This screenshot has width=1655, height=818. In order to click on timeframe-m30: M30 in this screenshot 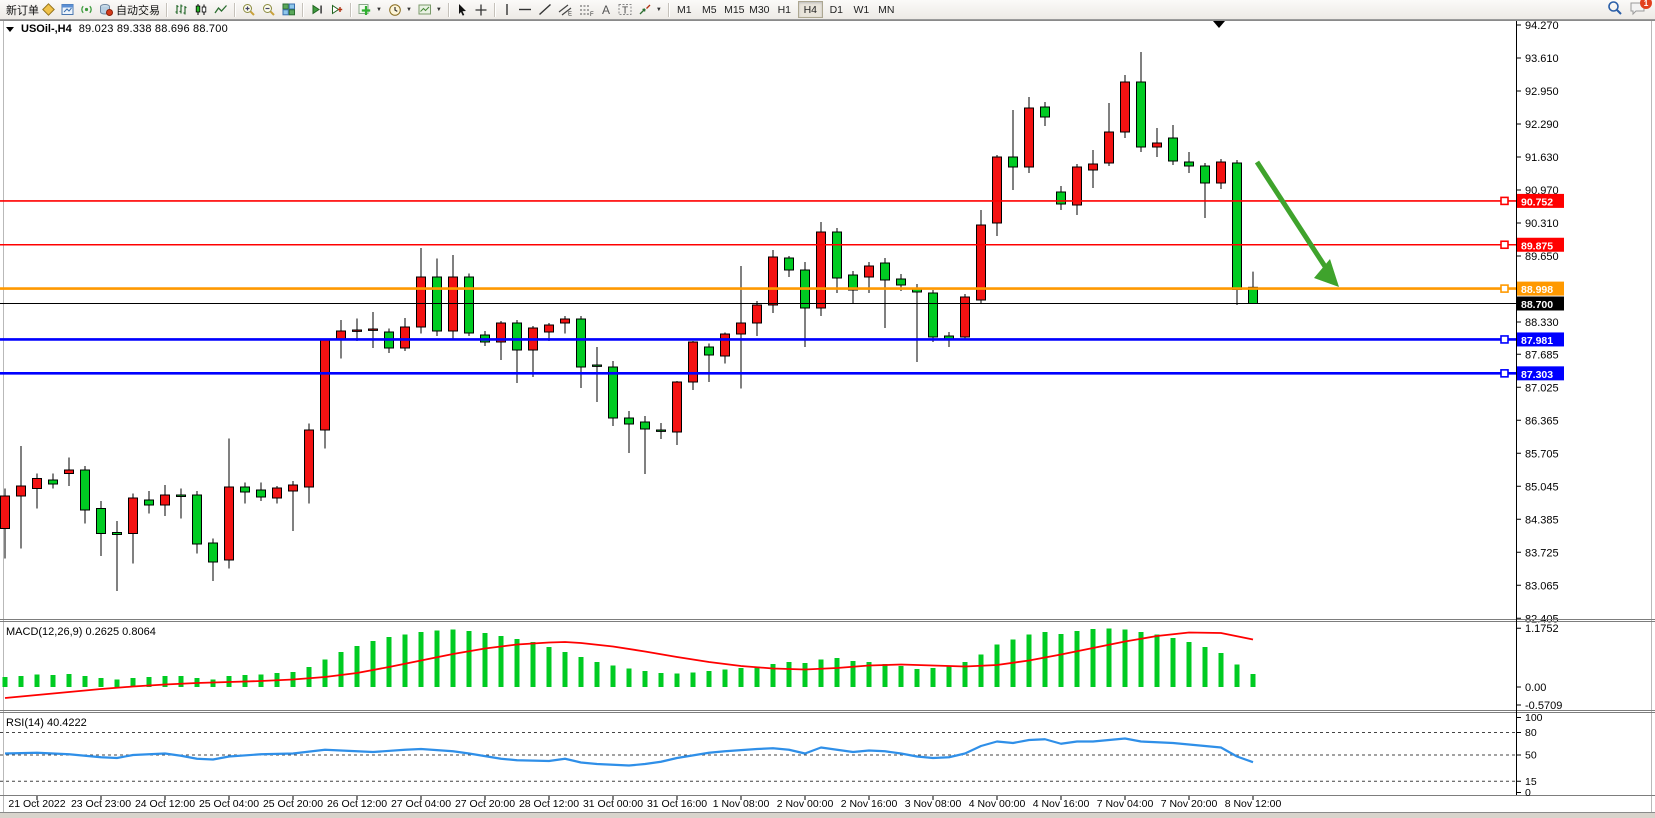, I will do `click(759, 9)`.